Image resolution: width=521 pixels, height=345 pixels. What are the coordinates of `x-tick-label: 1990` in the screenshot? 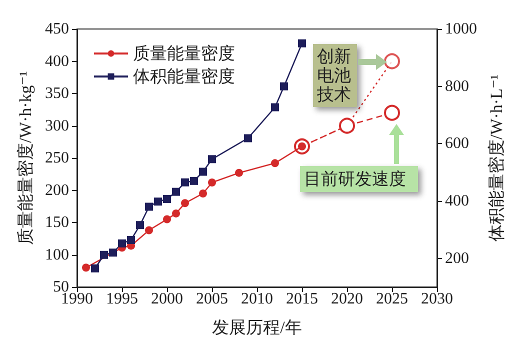 It's located at (77, 299).